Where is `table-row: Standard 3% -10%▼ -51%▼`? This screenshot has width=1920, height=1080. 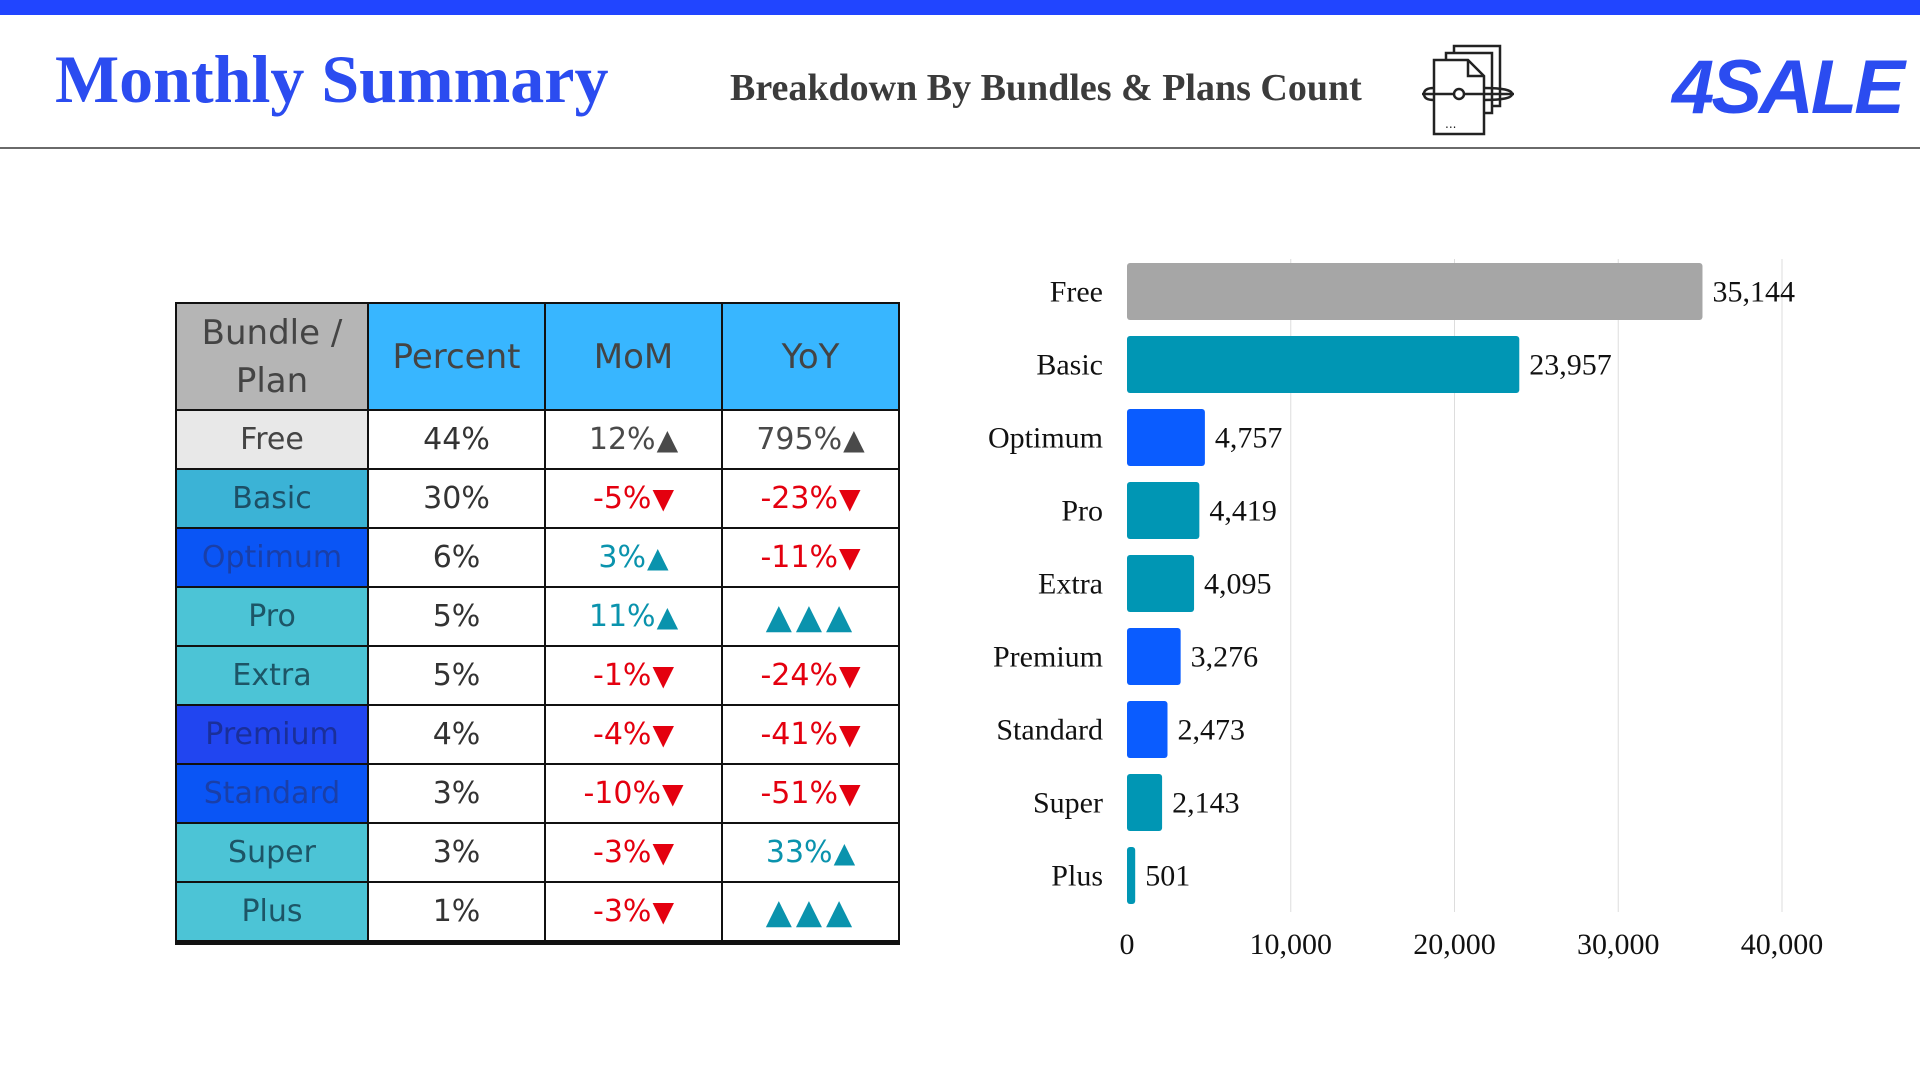
table-row: Standard 3% -10%▼ -51%▼ is located at coordinates (537, 793).